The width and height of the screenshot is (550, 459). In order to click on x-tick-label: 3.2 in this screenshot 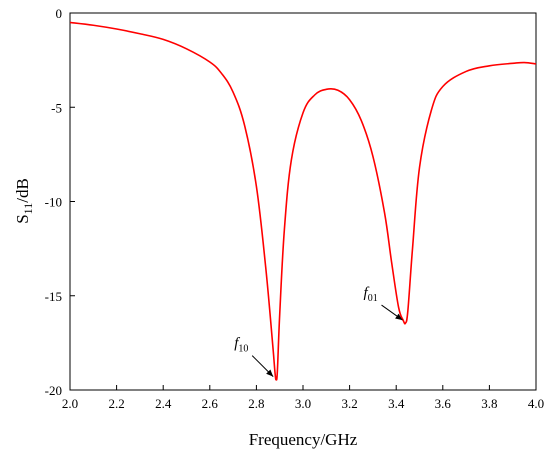, I will do `click(349, 403)`.